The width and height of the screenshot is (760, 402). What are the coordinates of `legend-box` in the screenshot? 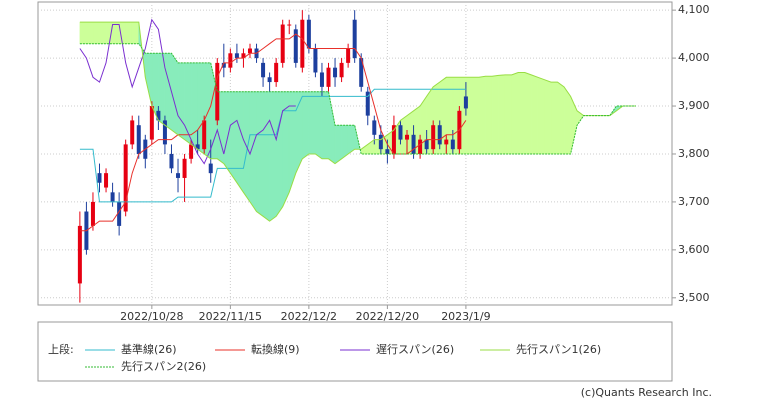 It's located at (355, 351).